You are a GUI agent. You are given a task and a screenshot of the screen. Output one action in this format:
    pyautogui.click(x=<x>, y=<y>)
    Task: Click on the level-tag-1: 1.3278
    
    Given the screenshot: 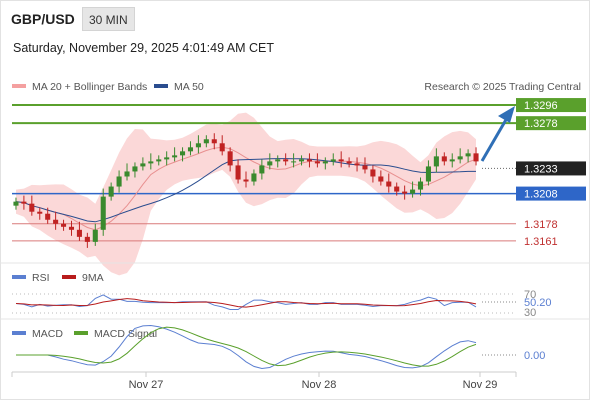 What is the action you would take?
    pyautogui.click(x=541, y=124)
    